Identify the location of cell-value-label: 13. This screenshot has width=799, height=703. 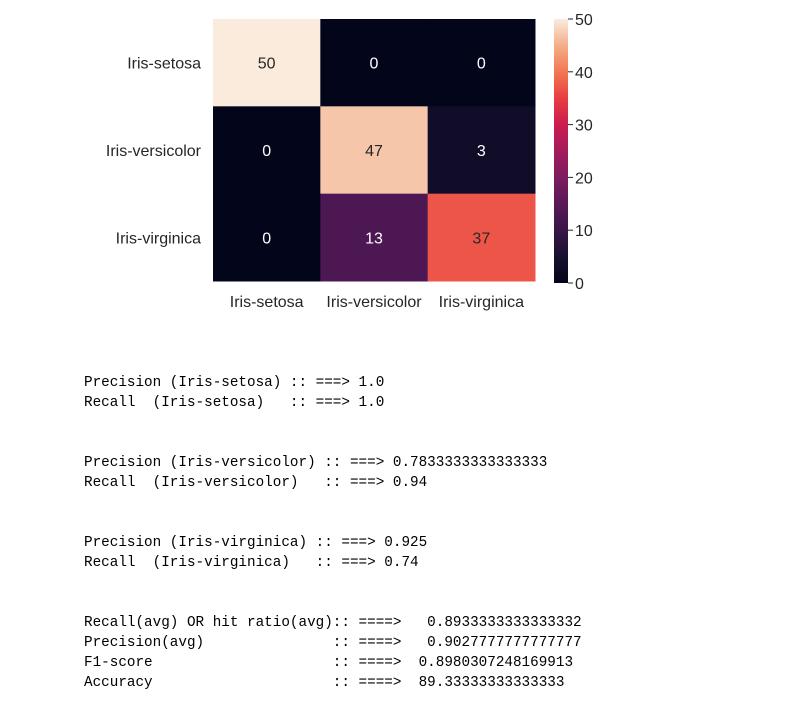
(374, 238).